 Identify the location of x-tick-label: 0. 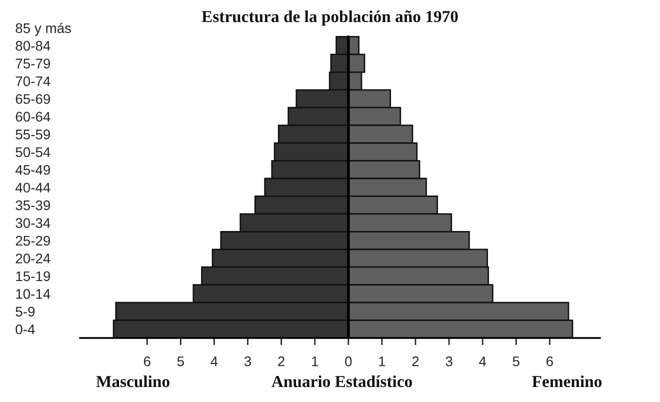
(348, 361).